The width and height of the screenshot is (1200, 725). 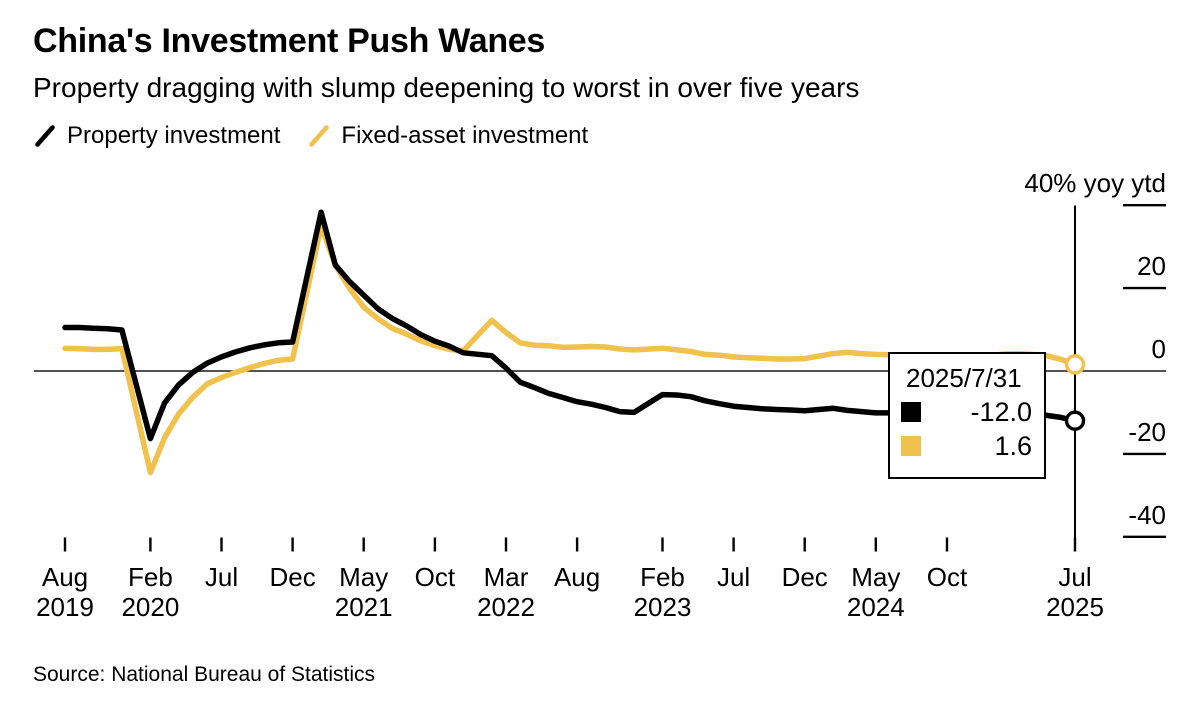 I want to click on end-marker-property, so click(x=1075, y=420).